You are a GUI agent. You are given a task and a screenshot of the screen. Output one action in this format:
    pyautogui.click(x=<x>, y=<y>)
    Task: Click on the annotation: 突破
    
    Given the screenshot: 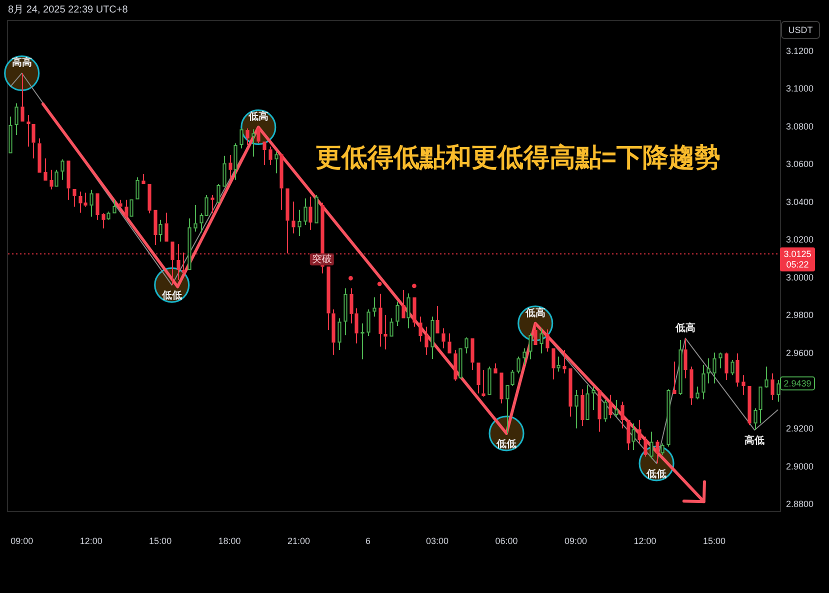 What is the action you would take?
    pyautogui.click(x=322, y=258)
    